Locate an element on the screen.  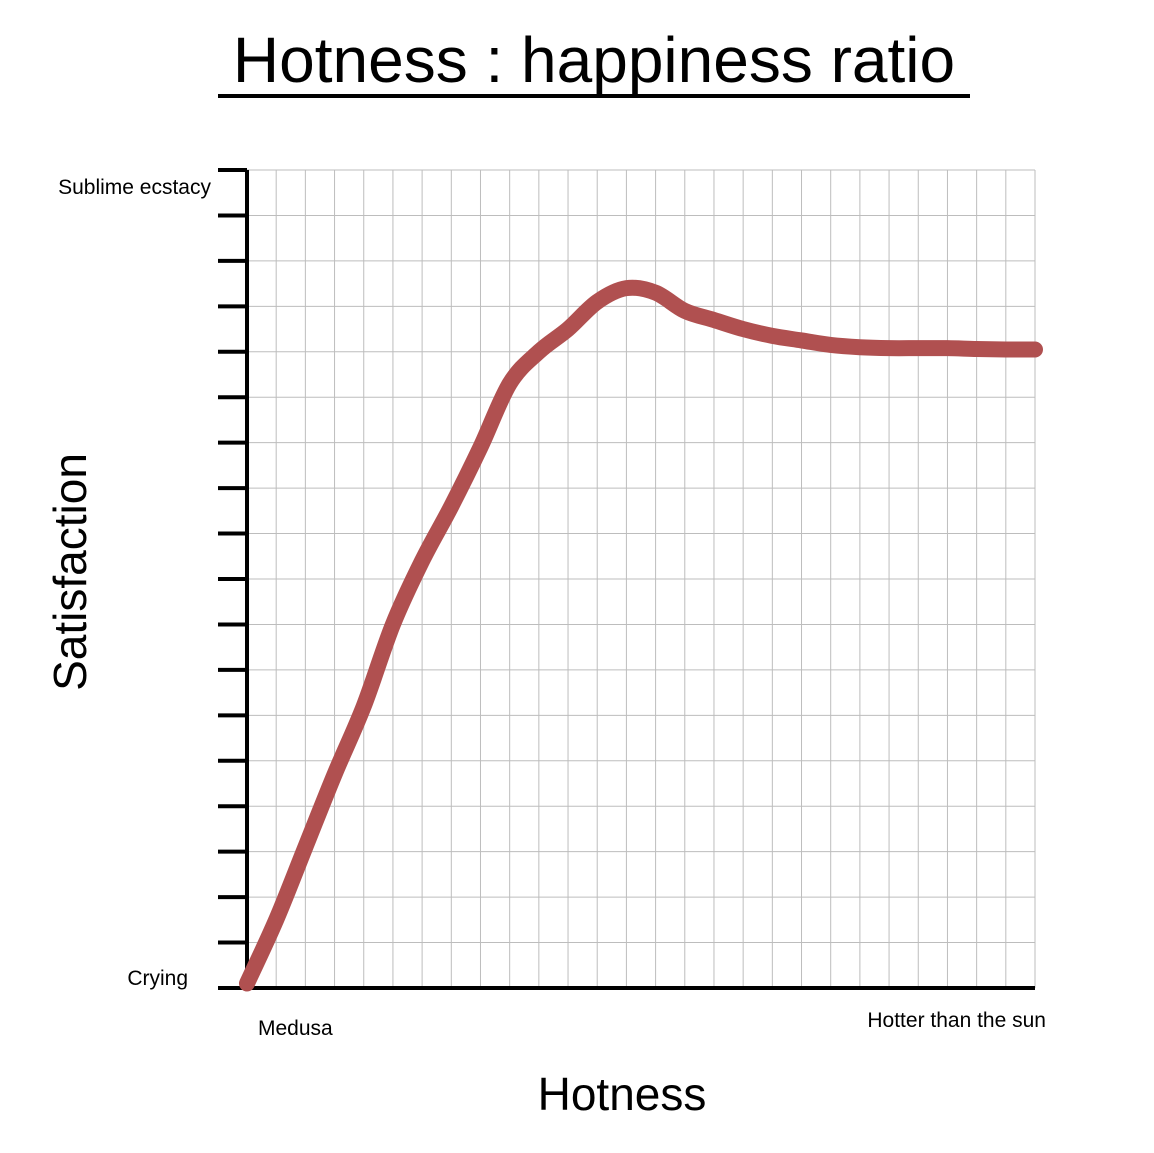
y-axis-max-label: Sublime ecstacy is located at coordinates (134, 187).